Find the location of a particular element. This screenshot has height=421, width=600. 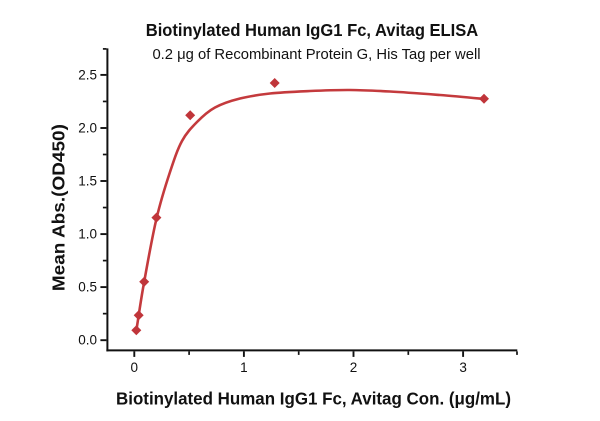

svg-text: 0.5 is located at coordinates (87, 287).